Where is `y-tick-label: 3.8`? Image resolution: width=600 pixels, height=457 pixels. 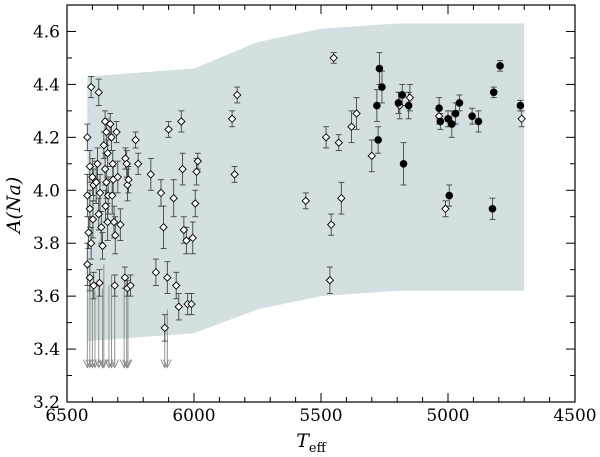 y-tick-label: 3.8 is located at coordinates (46, 244).